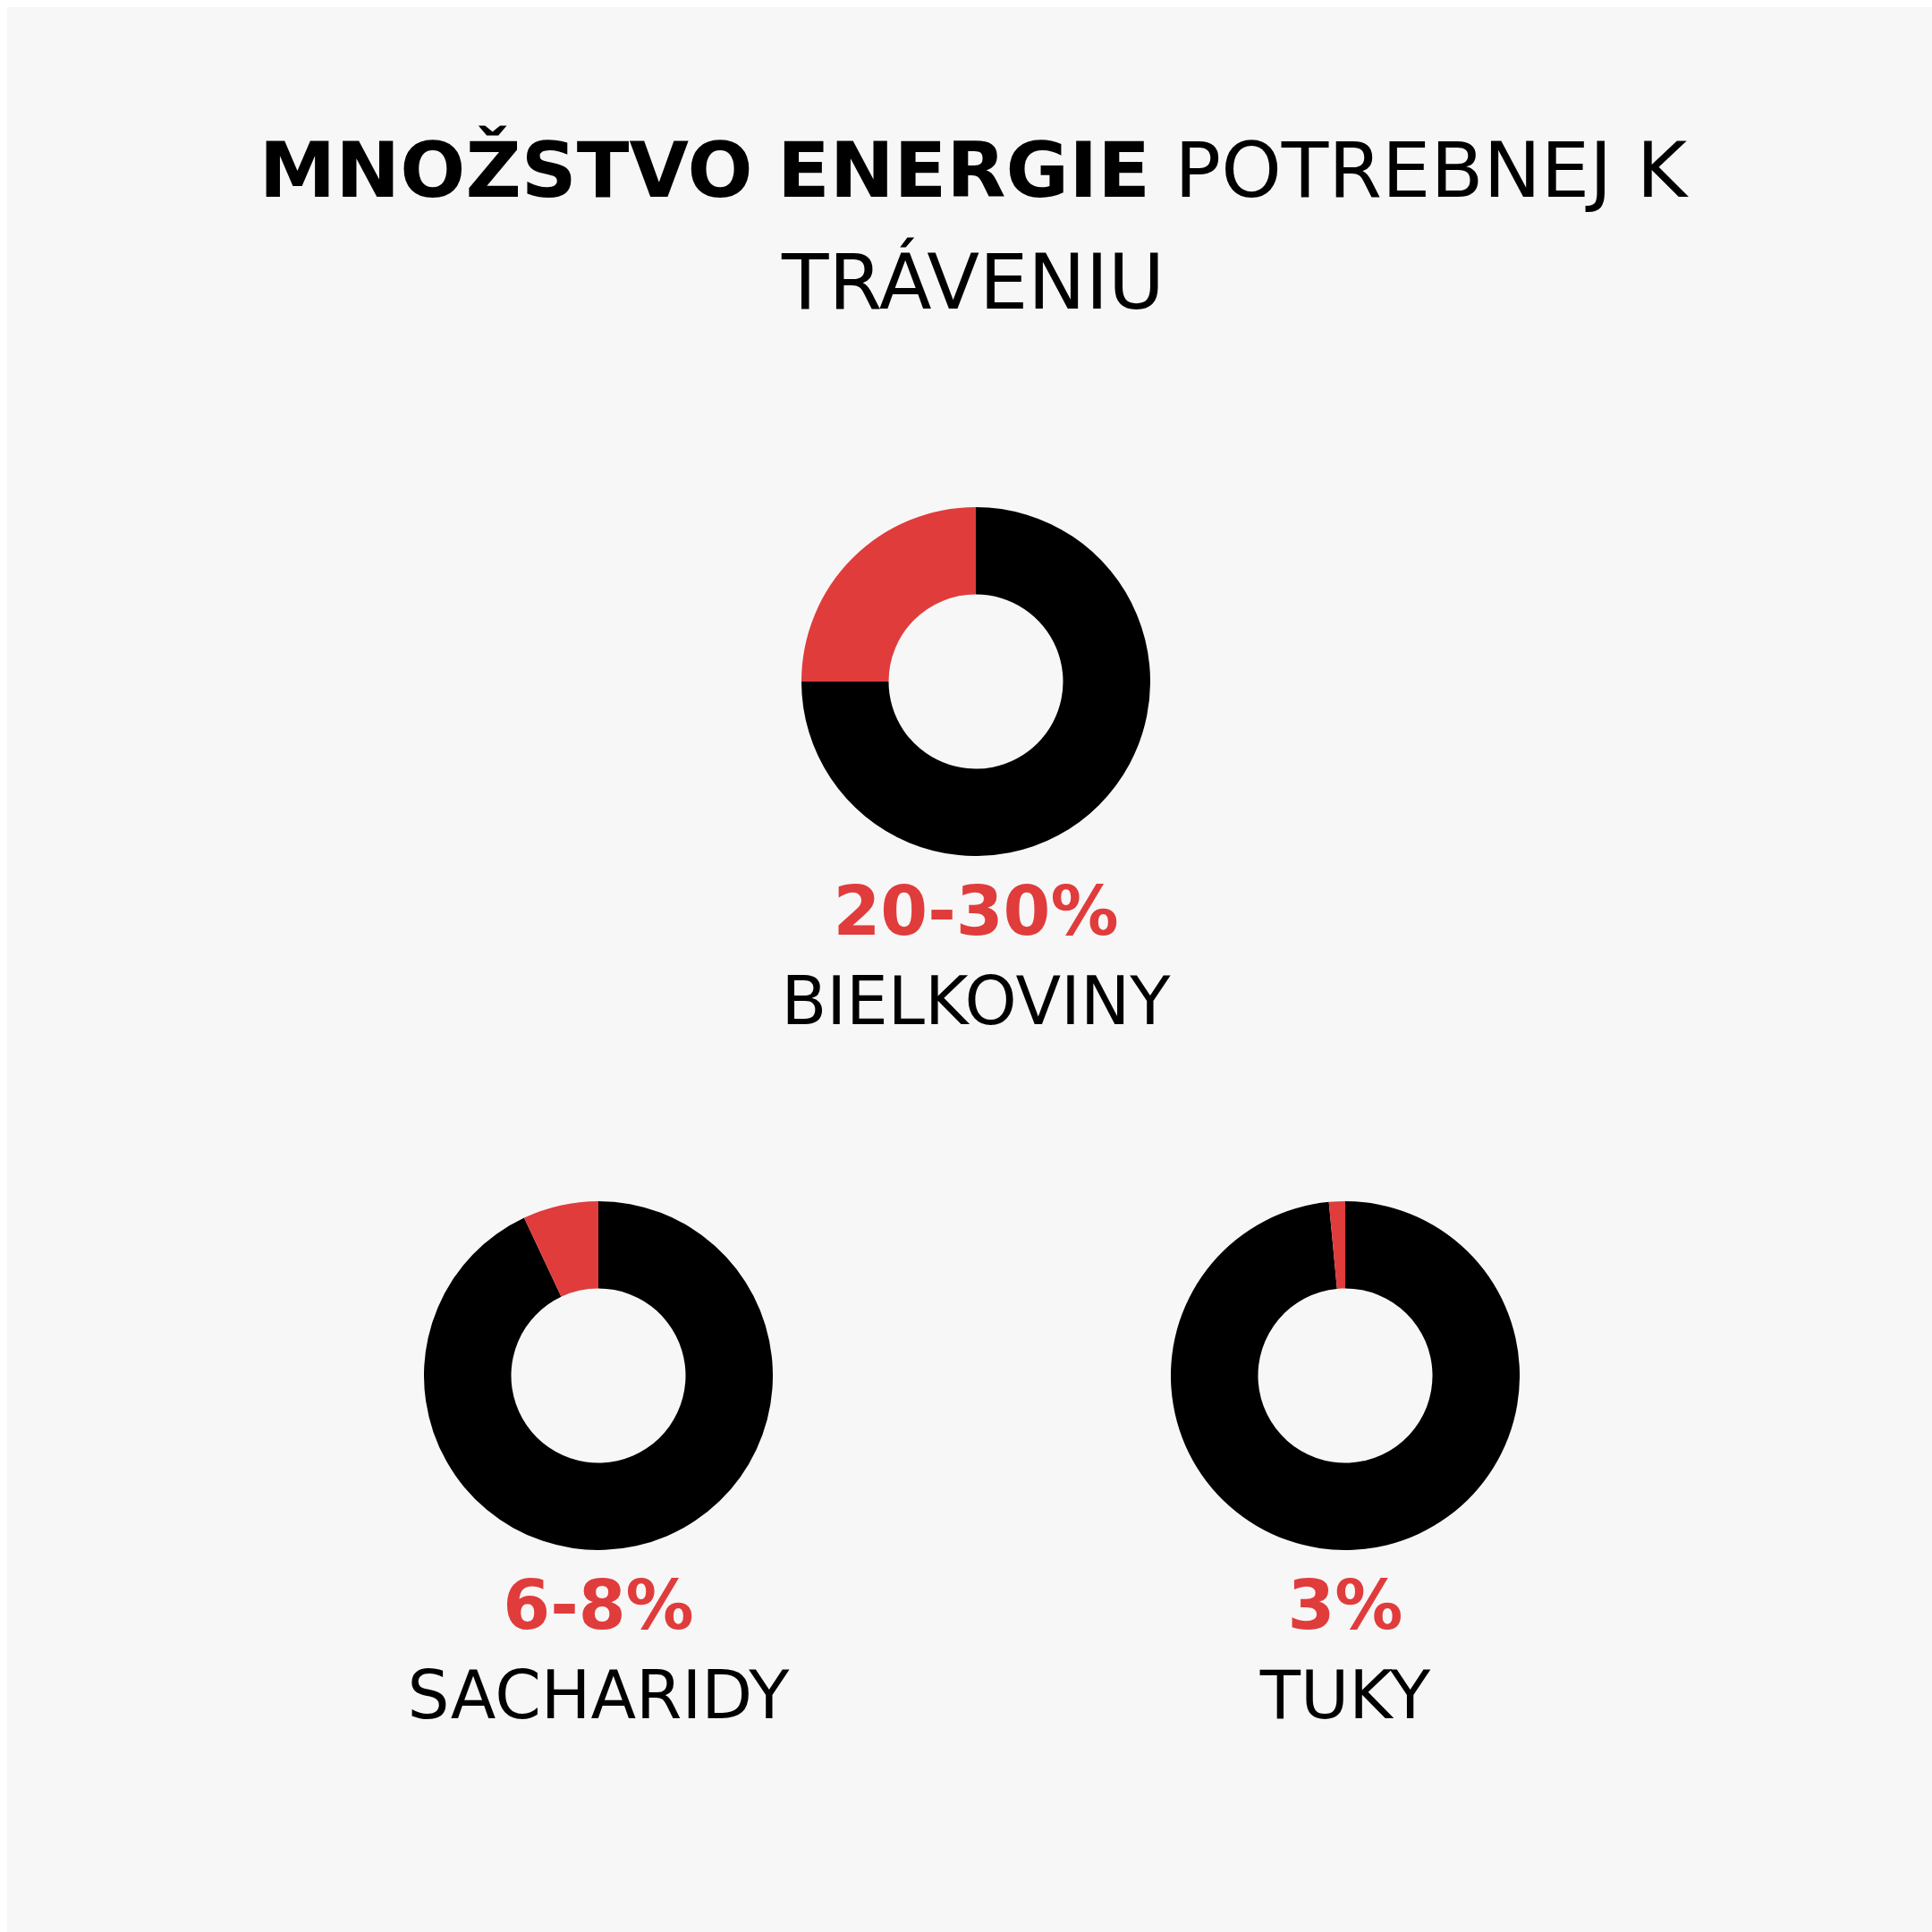  I want to click on text: BIELKOVINY, so click(976, 1001).